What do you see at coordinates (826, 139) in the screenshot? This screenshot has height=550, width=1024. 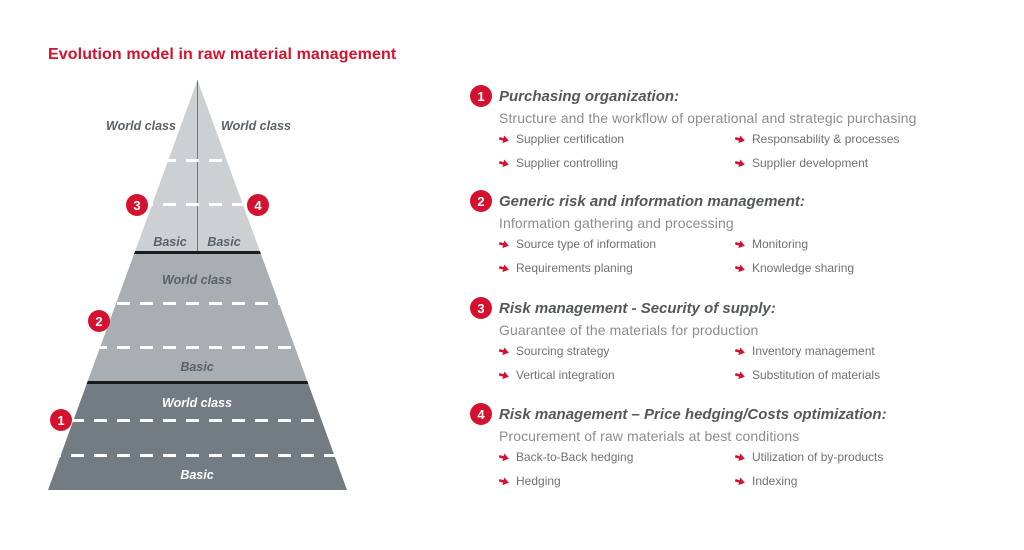 I see `bullet-label: Responsability & processes` at bounding box center [826, 139].